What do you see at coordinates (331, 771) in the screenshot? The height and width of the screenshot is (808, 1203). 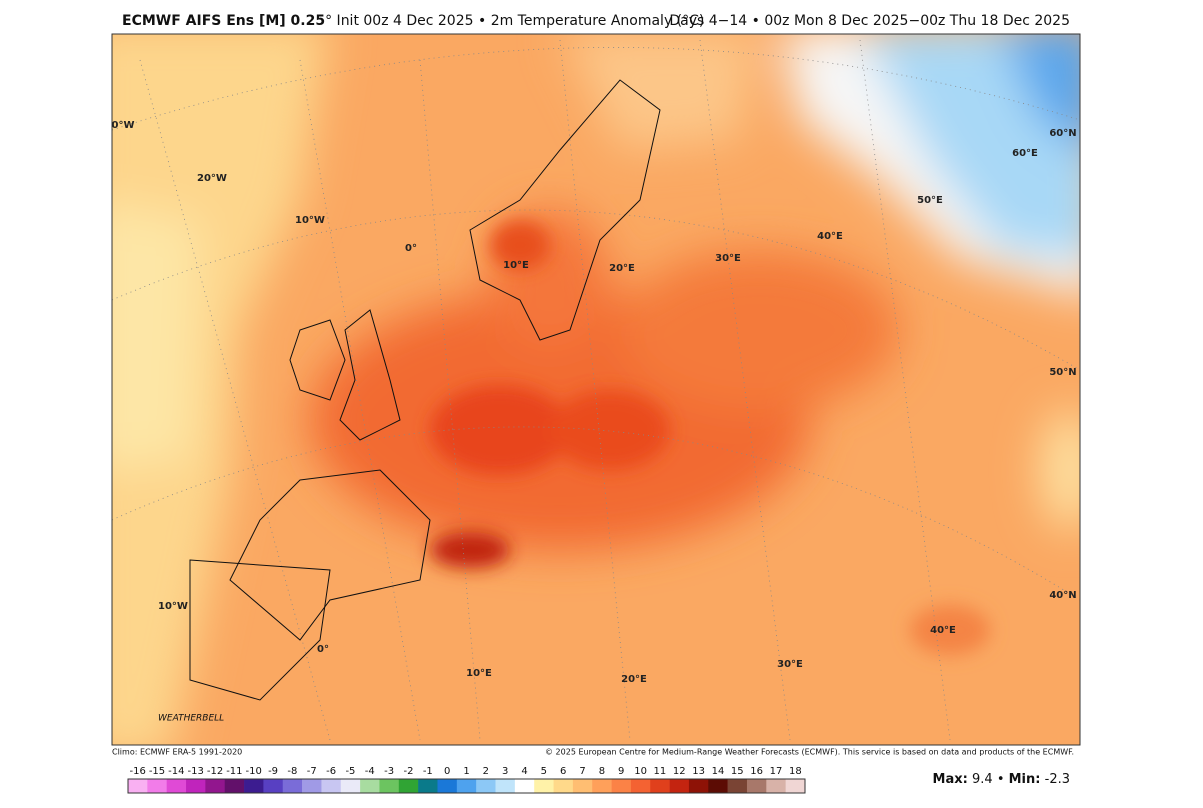 I see `colorbar-label: -6` at bounding box center [331, 771].